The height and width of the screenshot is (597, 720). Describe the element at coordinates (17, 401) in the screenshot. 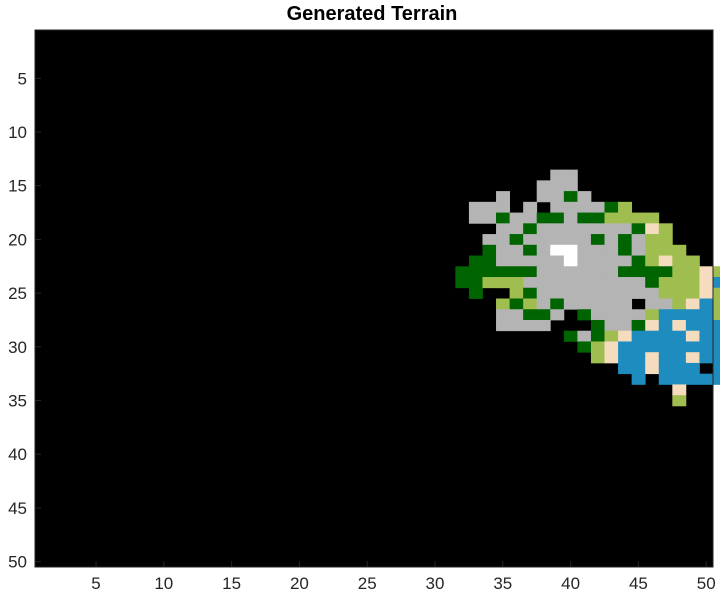

I see `y-tick-label: 35` at that location.